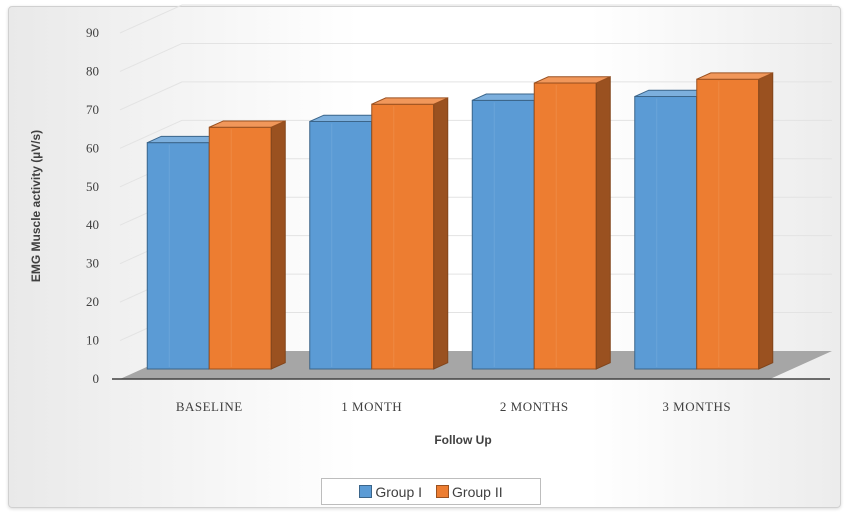 The width and height of the screenshot is (847, 512). Describe the element at coordinates (92, 147) in the screenshot. I see `y-tick-label: 60` at that location.